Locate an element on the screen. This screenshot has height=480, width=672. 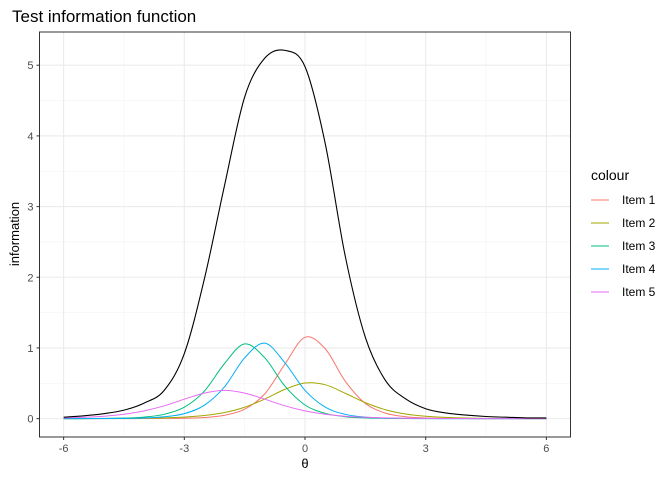
y-tick-label: 0 is located at coordinates (30, 420).